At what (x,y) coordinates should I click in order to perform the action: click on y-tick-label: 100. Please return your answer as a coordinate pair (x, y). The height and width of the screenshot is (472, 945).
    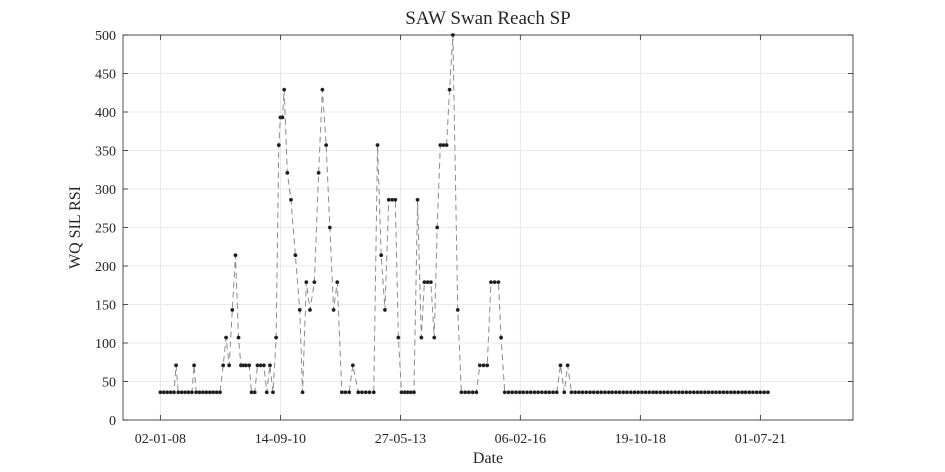
    Looking at the image, I should click on (105, 344).